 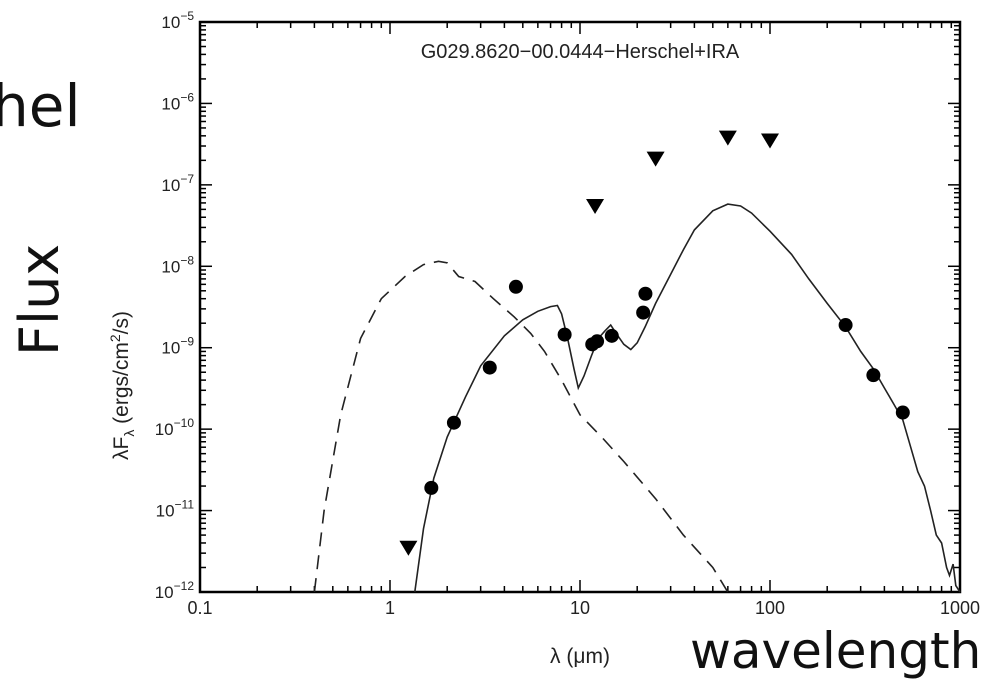 I want to click on y-tick-label: 10⁻⁹, so click(x=177, y=346).